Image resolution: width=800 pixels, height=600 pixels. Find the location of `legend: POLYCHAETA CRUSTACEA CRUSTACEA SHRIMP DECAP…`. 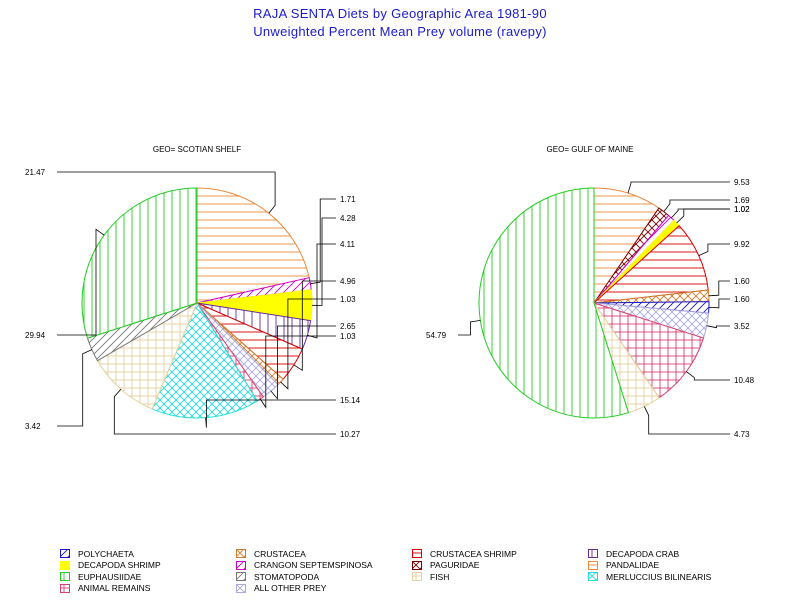

legend: POLYCHAETA CRUSTACEA CRUSTACEA SHRIMP DECAP… is located at coordinates (410, 571).